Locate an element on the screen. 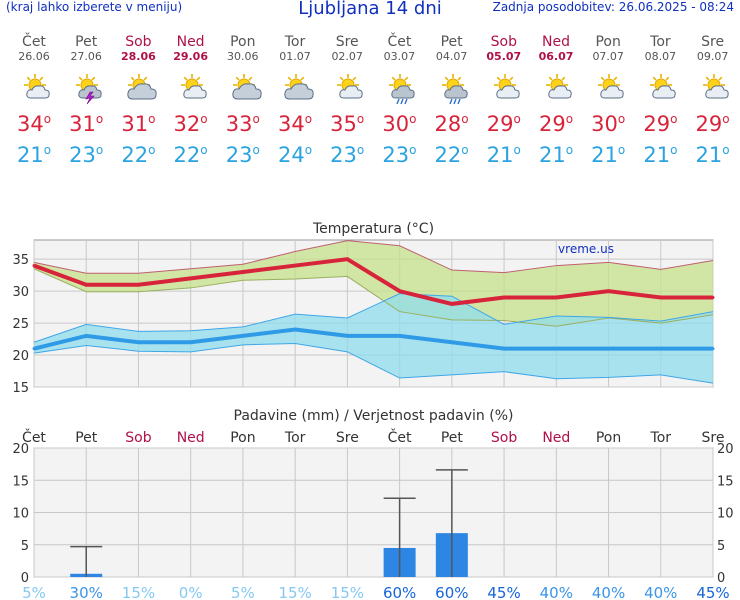  y-tick-label: 20 is located at coordinates (20, 356).